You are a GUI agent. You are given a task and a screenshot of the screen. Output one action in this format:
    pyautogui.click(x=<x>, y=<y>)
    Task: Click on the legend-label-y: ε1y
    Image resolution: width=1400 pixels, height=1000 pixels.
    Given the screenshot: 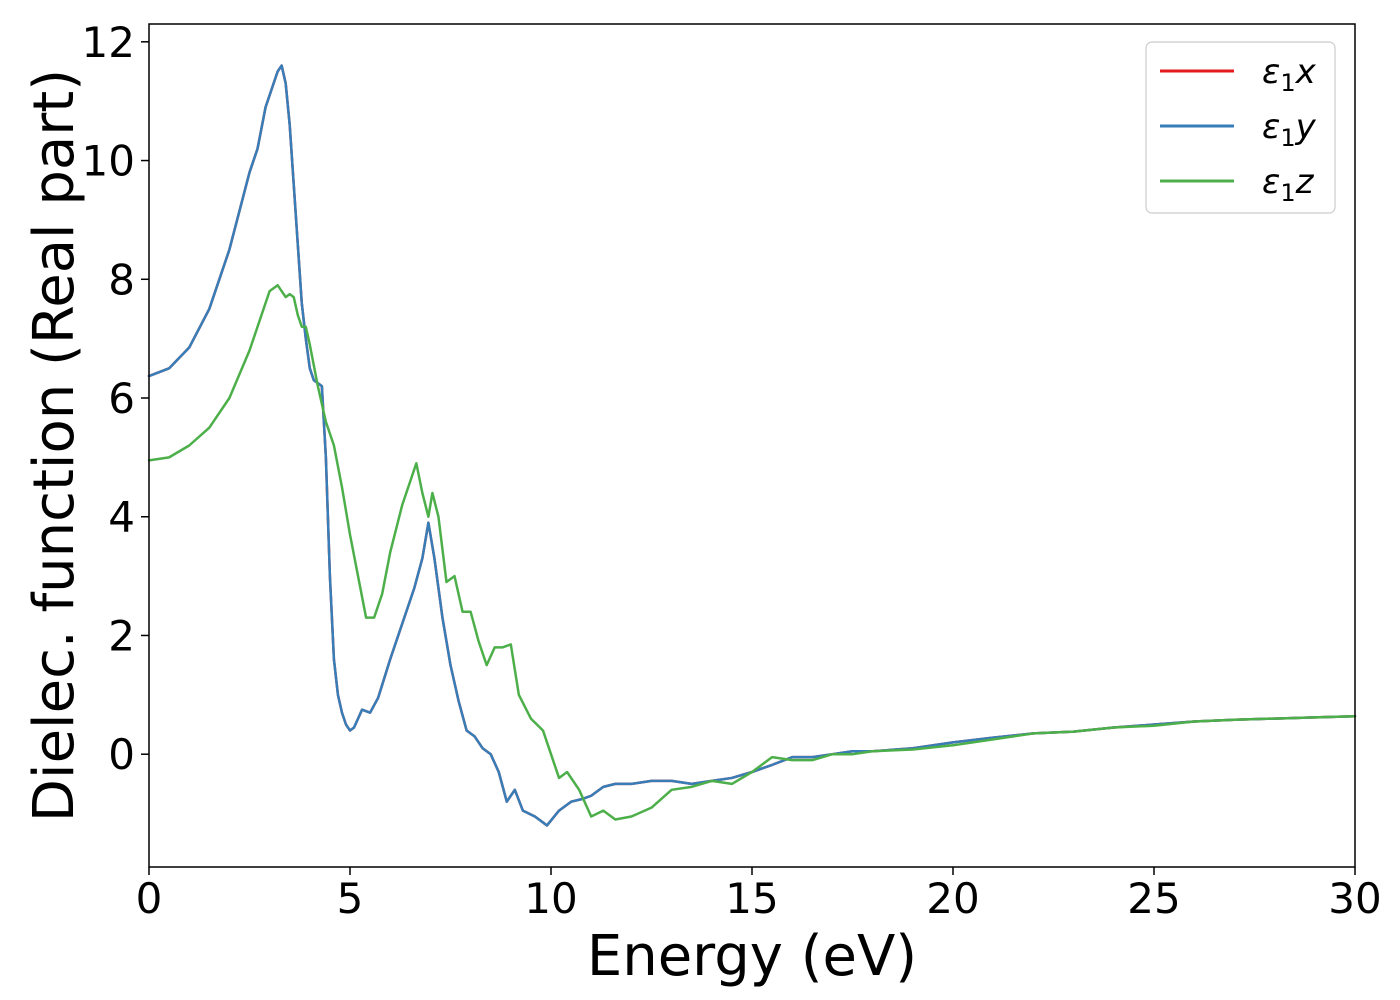 What is the action you would take?
    pyautogui.click(x=1289, y=129)
    